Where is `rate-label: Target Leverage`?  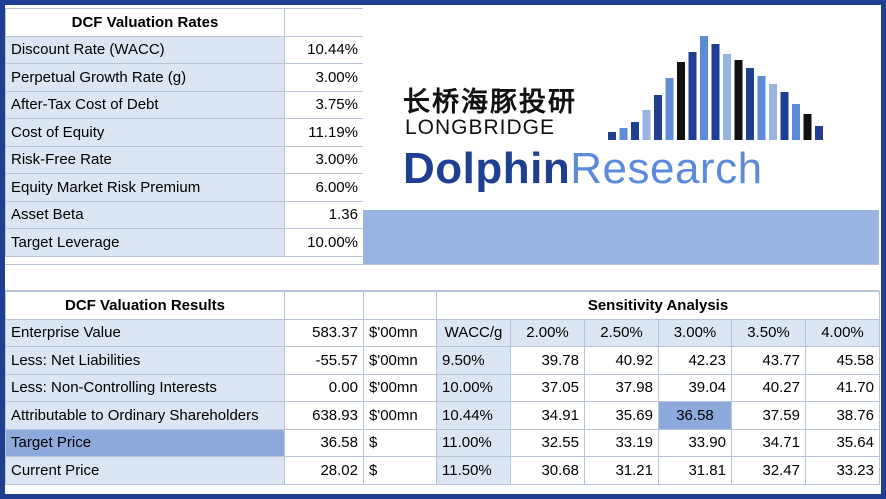 rate-label: Target Leverage is located at coordinates (145, 242).